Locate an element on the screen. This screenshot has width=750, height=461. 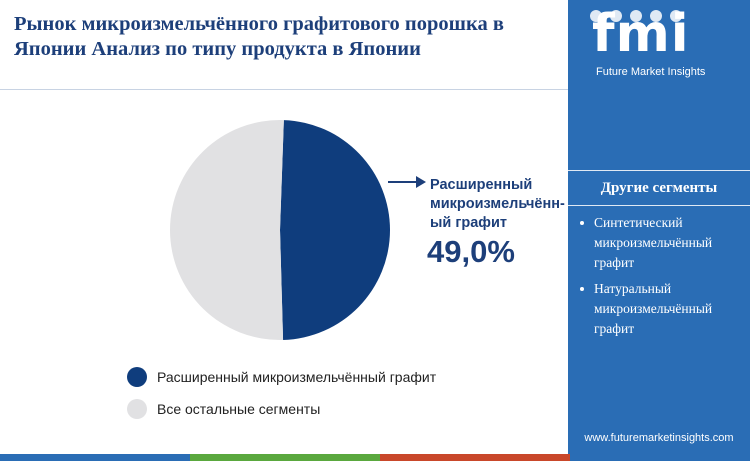
callout-label: Расширенный микроизмельчённ-ый графит is located at coordinates (497, 204).